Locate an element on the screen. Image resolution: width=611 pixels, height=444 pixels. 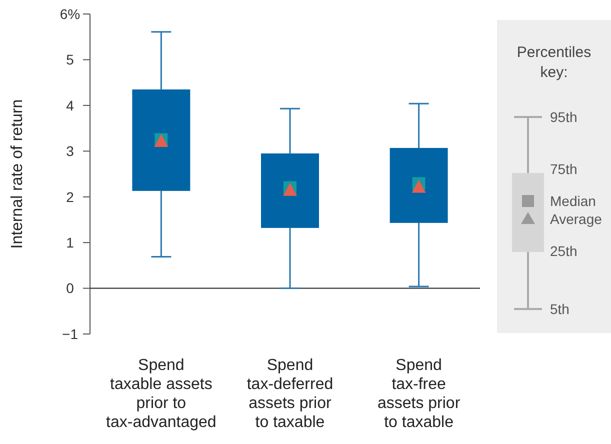
text: 75th is located at coordinates (564, 168).